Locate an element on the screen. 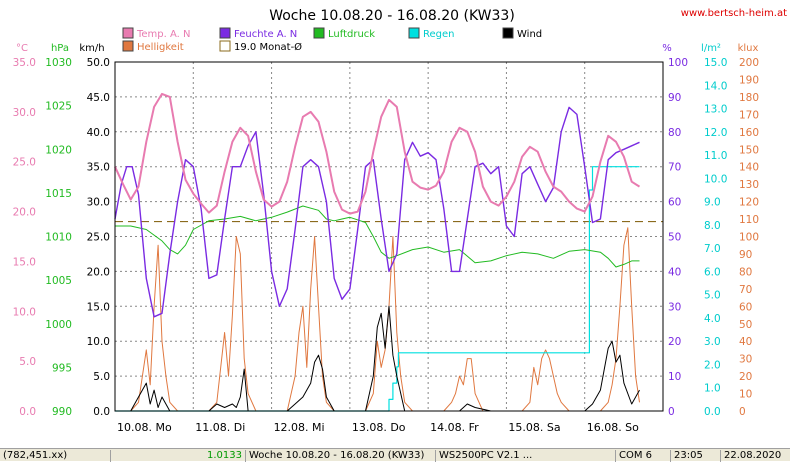  tick-label-pressure: 1025 is located at coordinates (58, 107).